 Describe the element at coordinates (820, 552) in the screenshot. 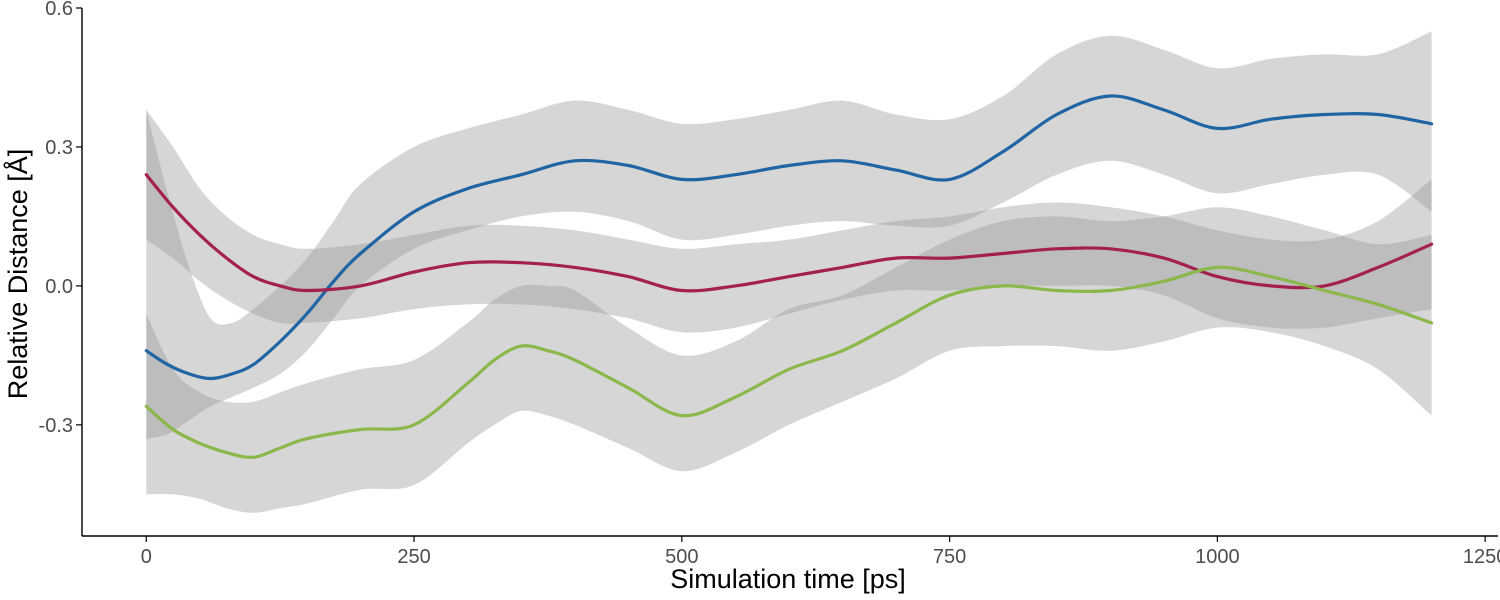

I see `x-ticks: 0 250 500 750 1000 1250` at that location.